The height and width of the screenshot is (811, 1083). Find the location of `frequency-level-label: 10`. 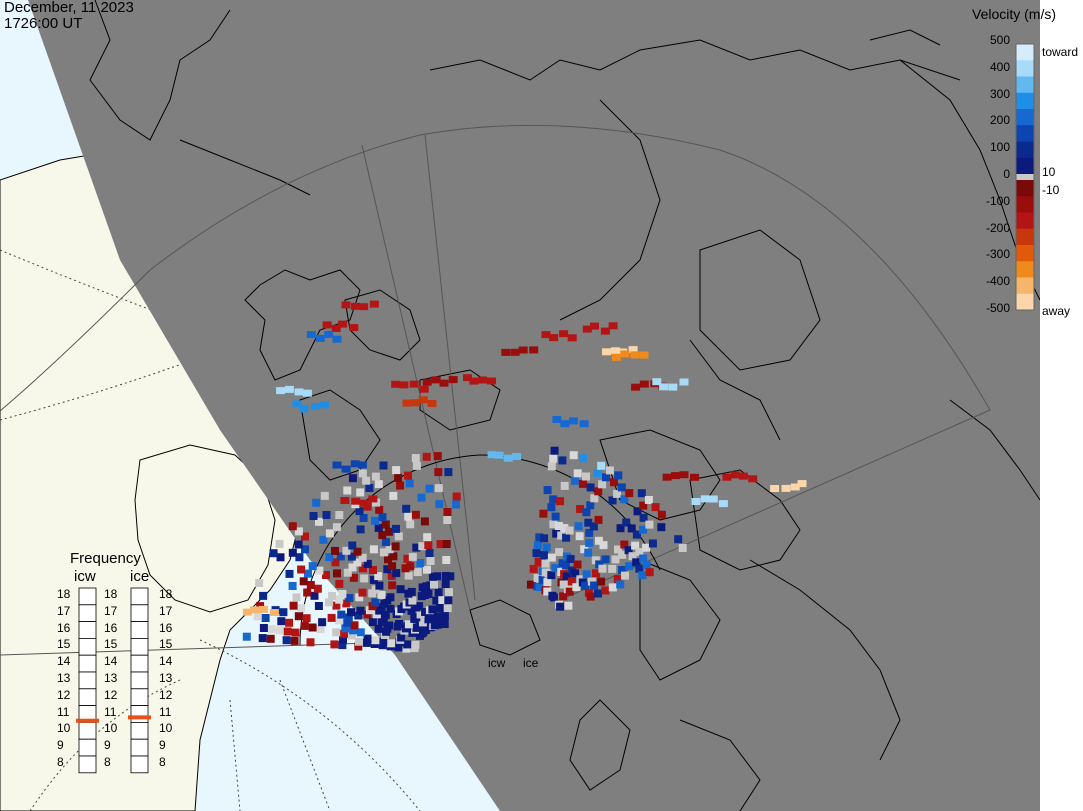

frequency-level-label: 10 is located at coordinates (111, 728).